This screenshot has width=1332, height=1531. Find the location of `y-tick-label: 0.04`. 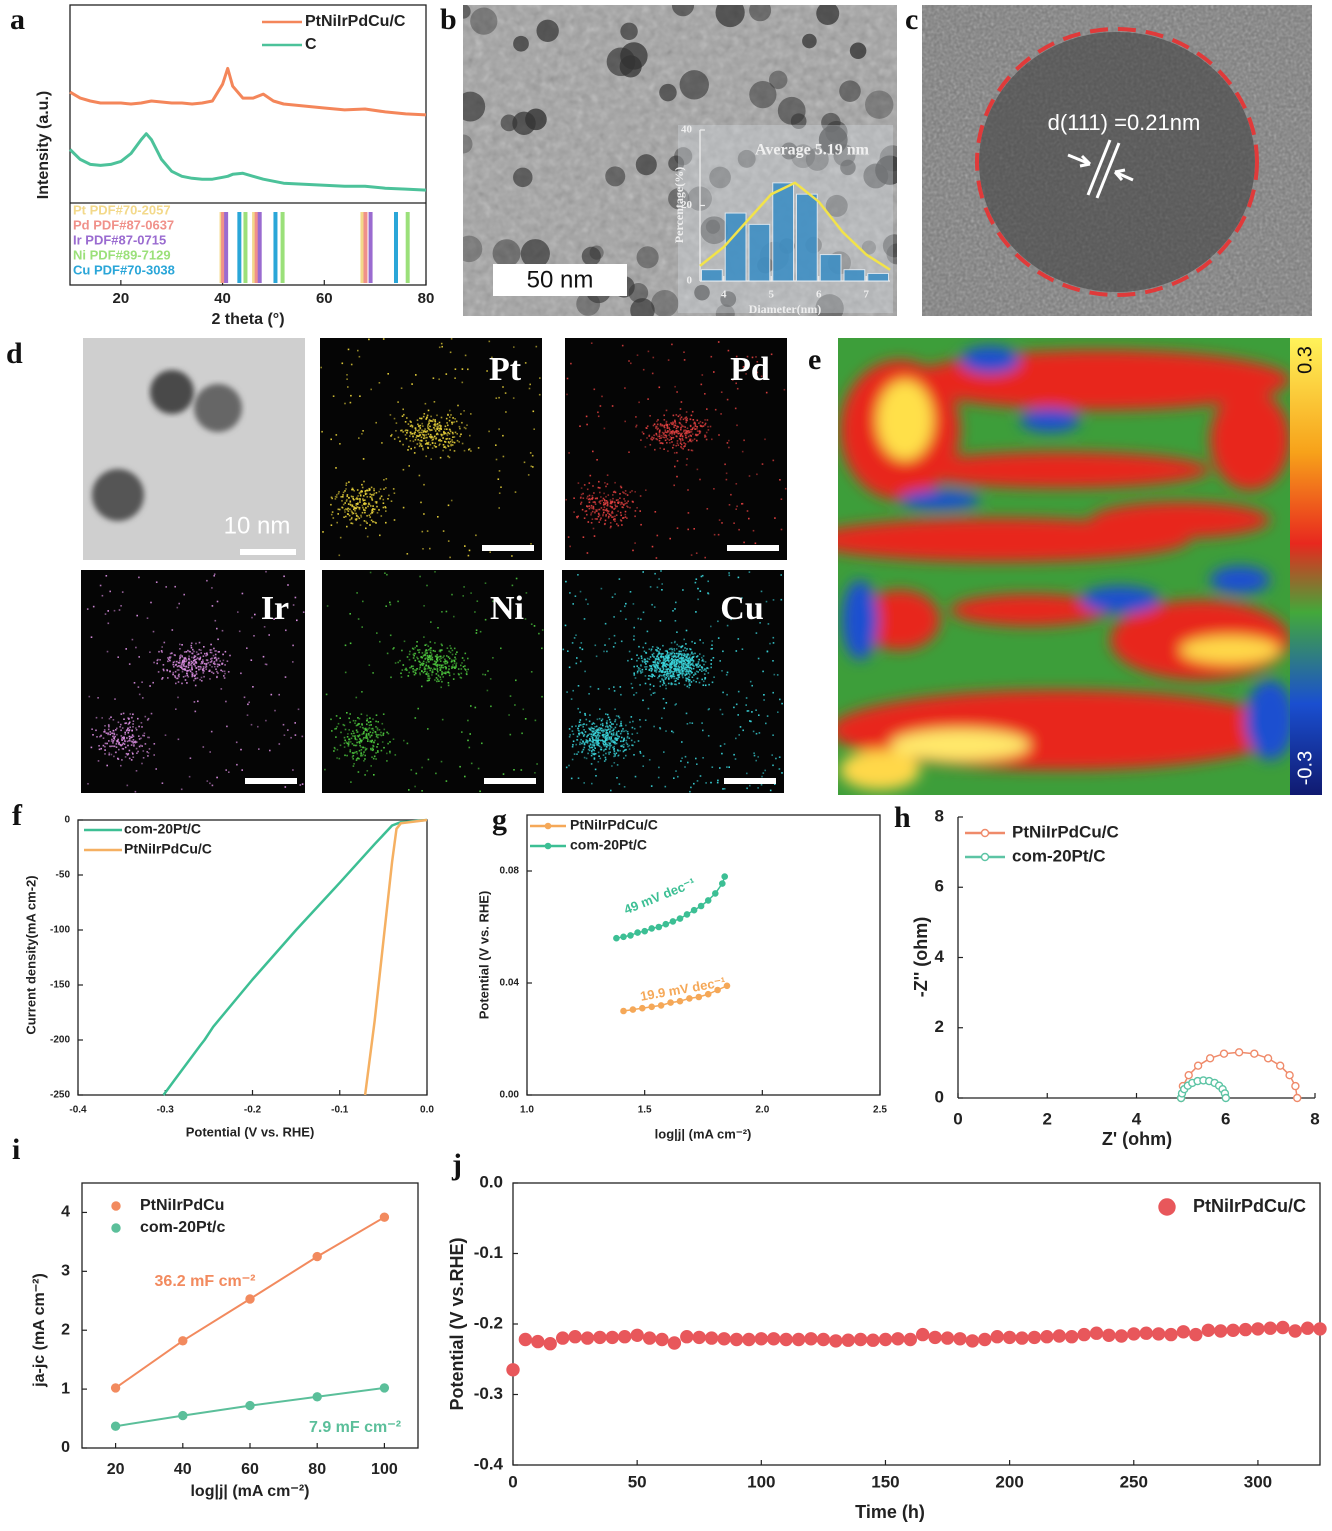

y-tick-label: 0.04 is located at coordinates (510, 983).